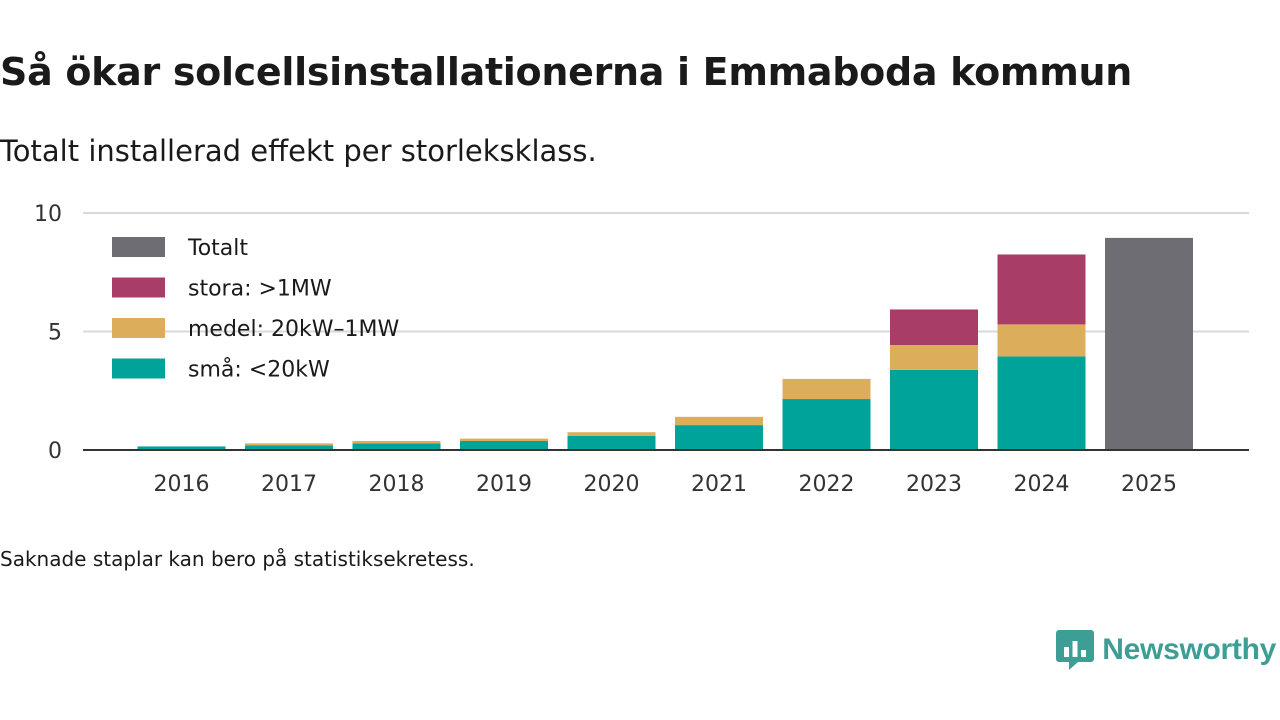 The image size is (1280, 720). I want to click on newsworthy-logo-icon, so click(1075, 650).